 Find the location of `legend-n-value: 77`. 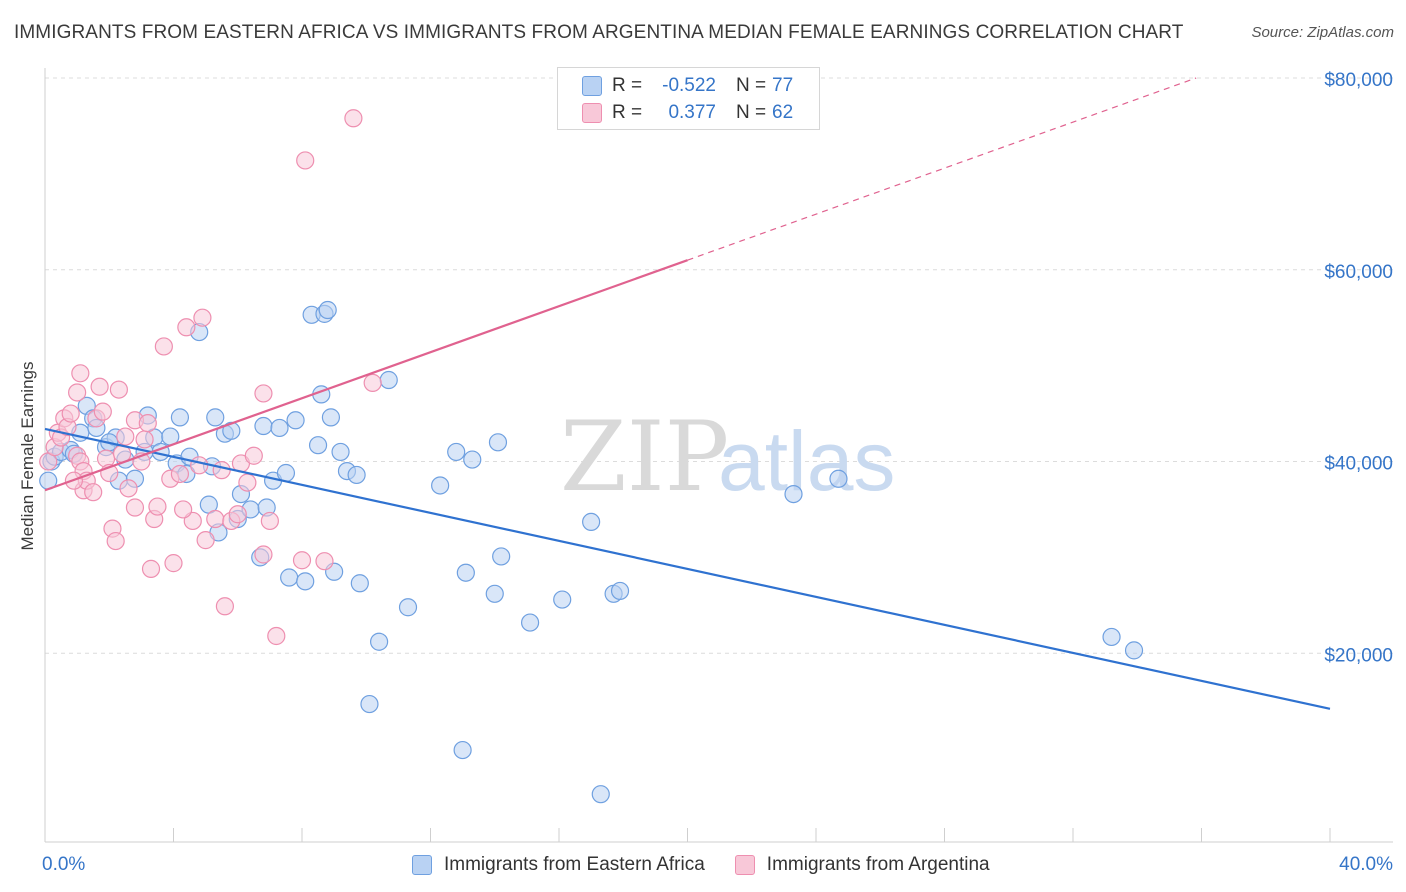

legend-n-value: 77 is located at coordinates (783, 85).